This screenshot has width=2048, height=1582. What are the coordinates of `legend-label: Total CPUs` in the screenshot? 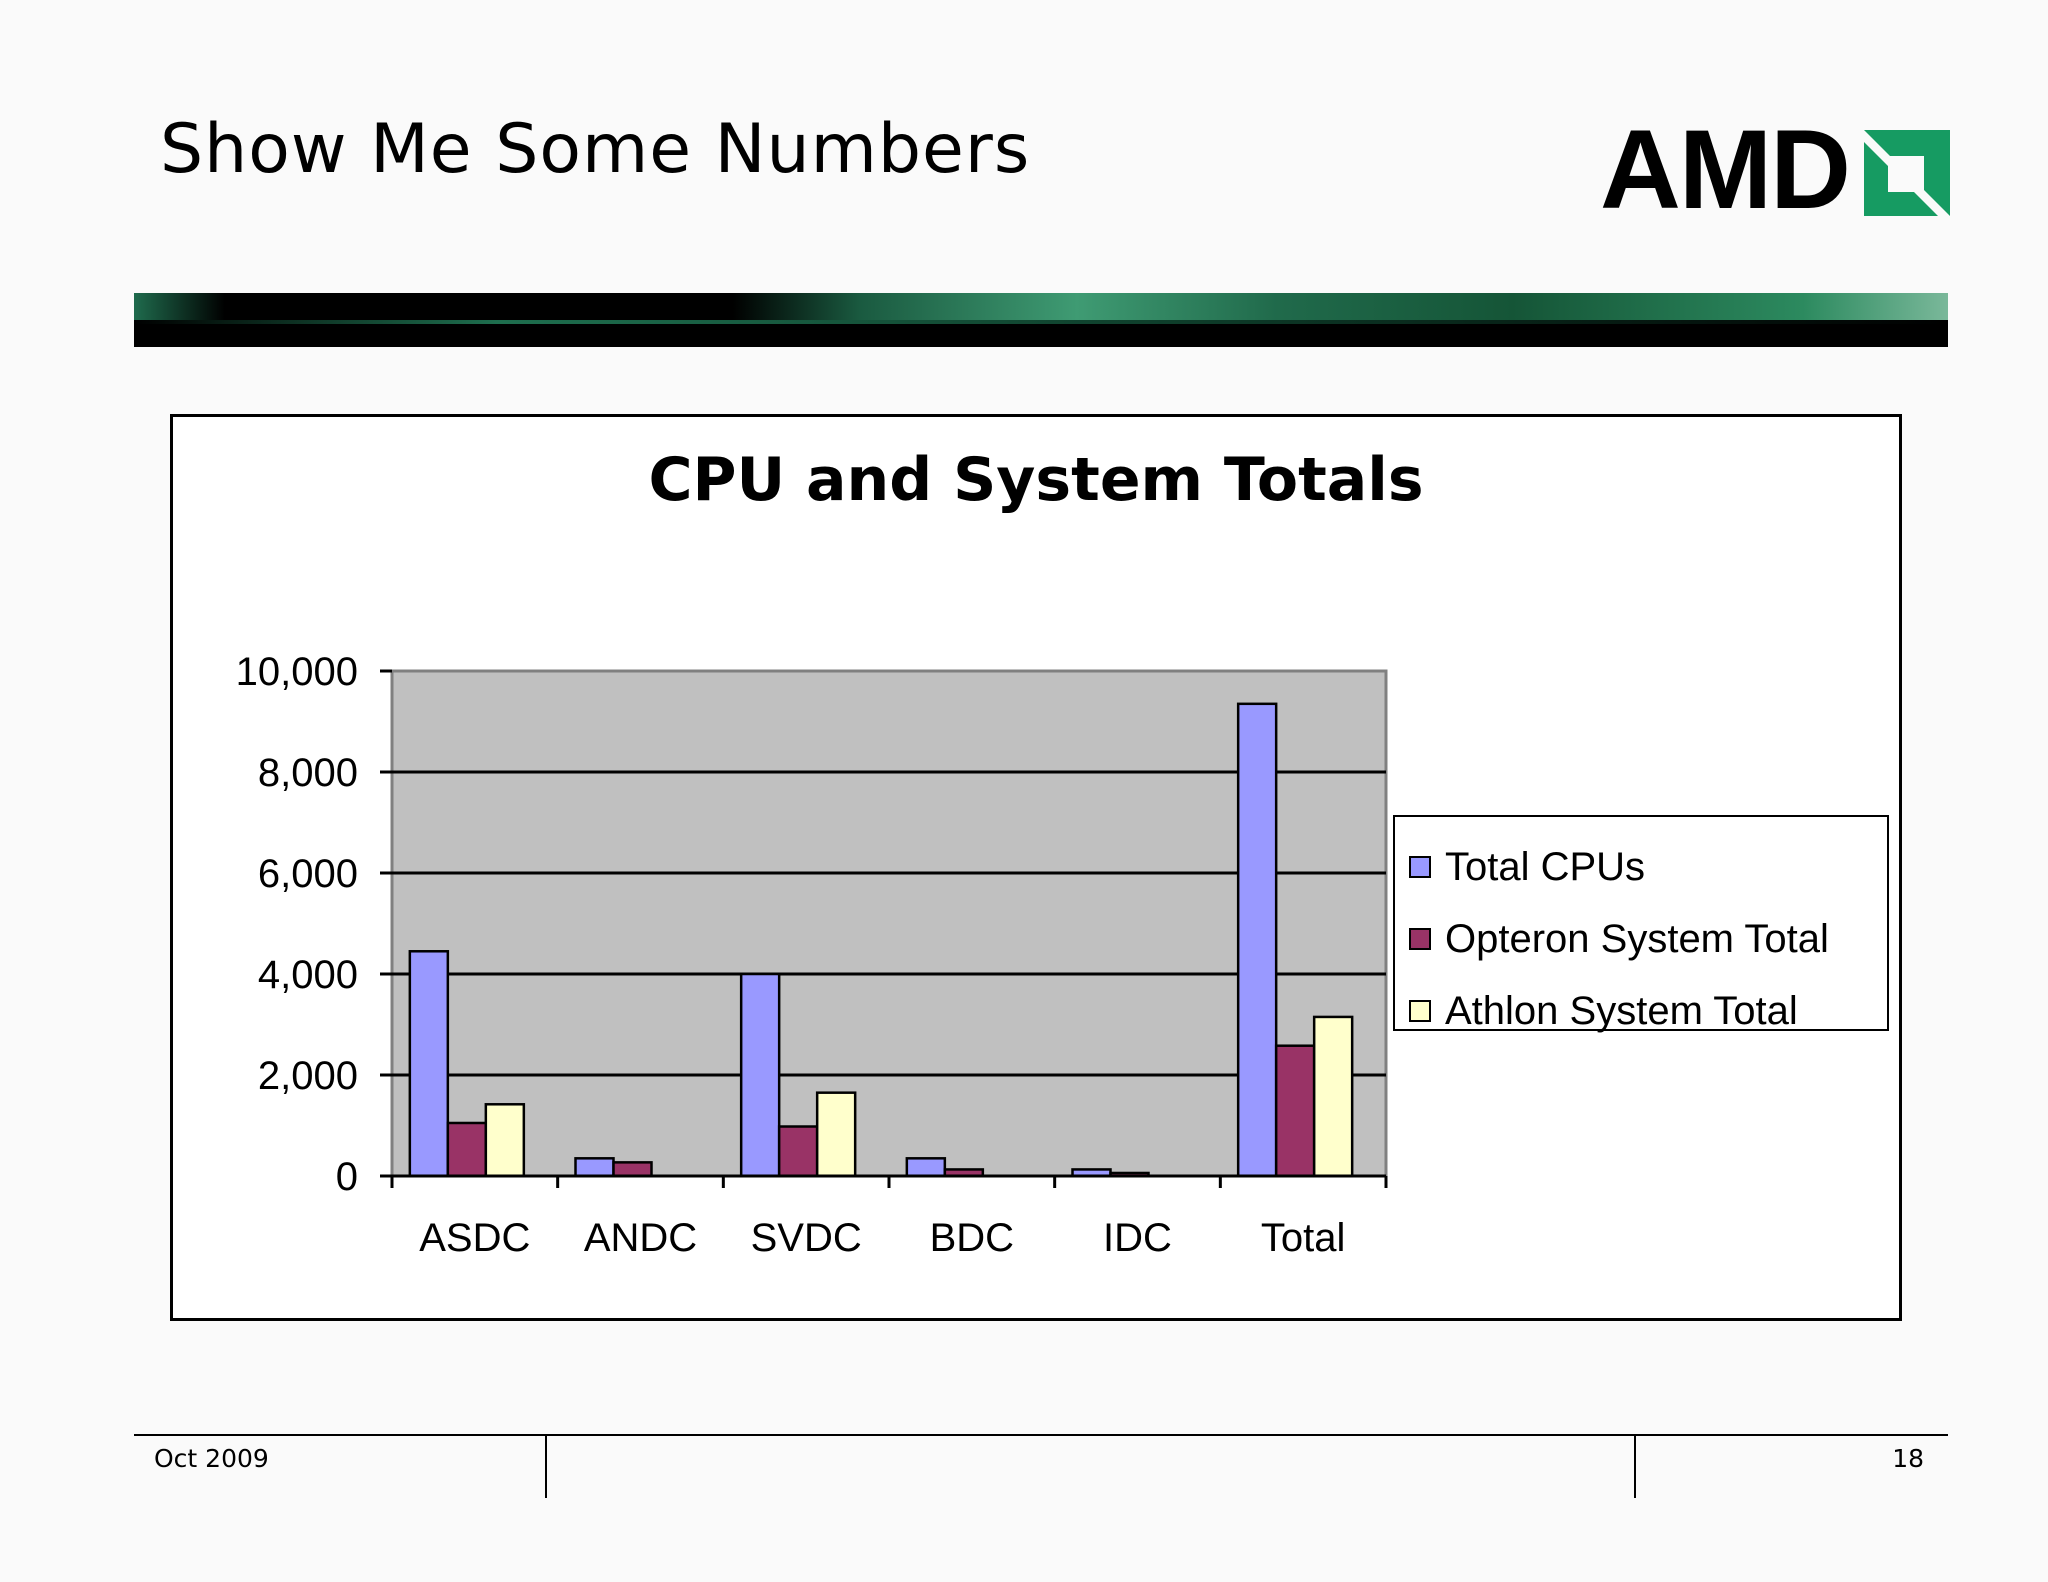 It's located at (1545, 866).